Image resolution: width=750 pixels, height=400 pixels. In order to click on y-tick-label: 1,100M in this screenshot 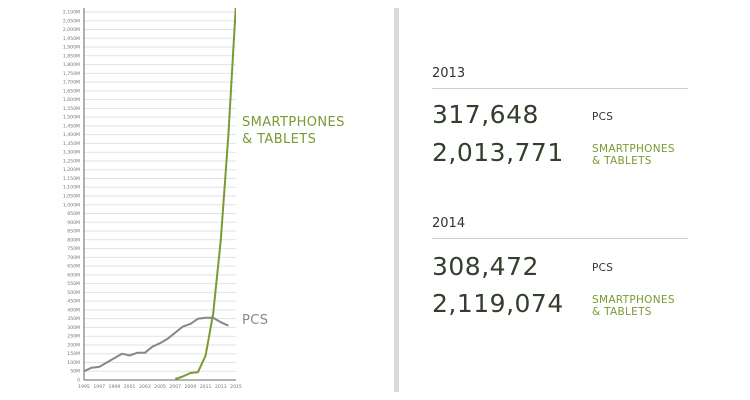, I will do `click(71, 188)`.